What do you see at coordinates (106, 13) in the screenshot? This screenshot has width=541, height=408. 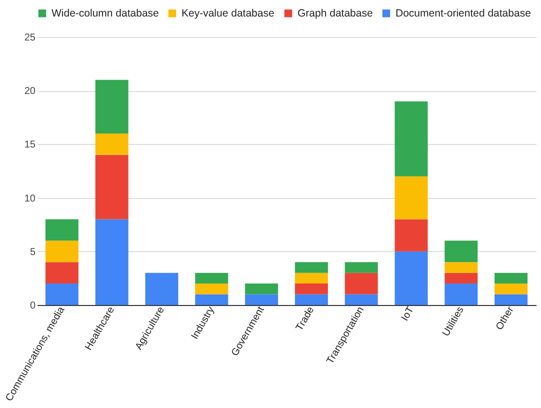 I see `legend-label: Wide-column database` at bounding box center [106, 13].